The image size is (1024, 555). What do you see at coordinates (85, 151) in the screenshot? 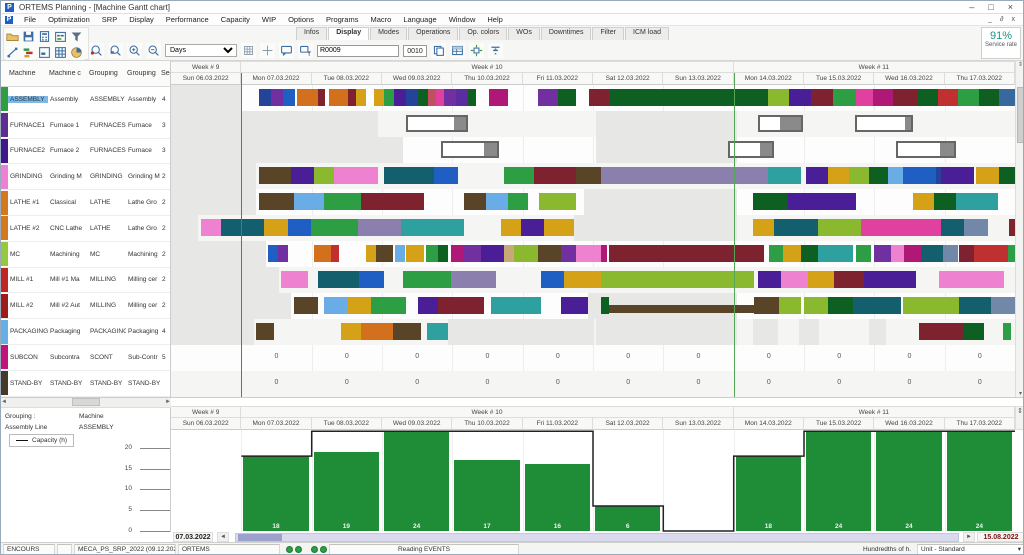
I see `machine-row-furnace2: FURNACE2 Furnace 2 FURNACES Furnace 3` at bounding box center [85, 151].